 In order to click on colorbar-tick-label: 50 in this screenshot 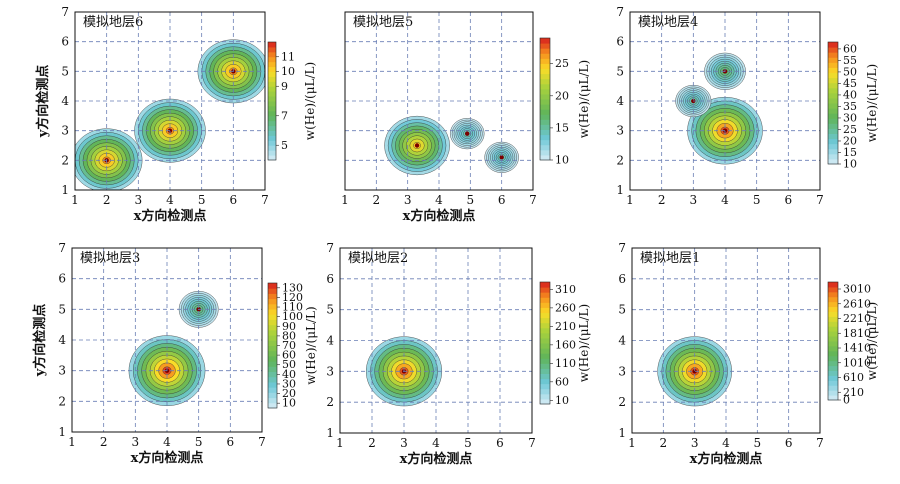, I will do `click(289, 364)`.